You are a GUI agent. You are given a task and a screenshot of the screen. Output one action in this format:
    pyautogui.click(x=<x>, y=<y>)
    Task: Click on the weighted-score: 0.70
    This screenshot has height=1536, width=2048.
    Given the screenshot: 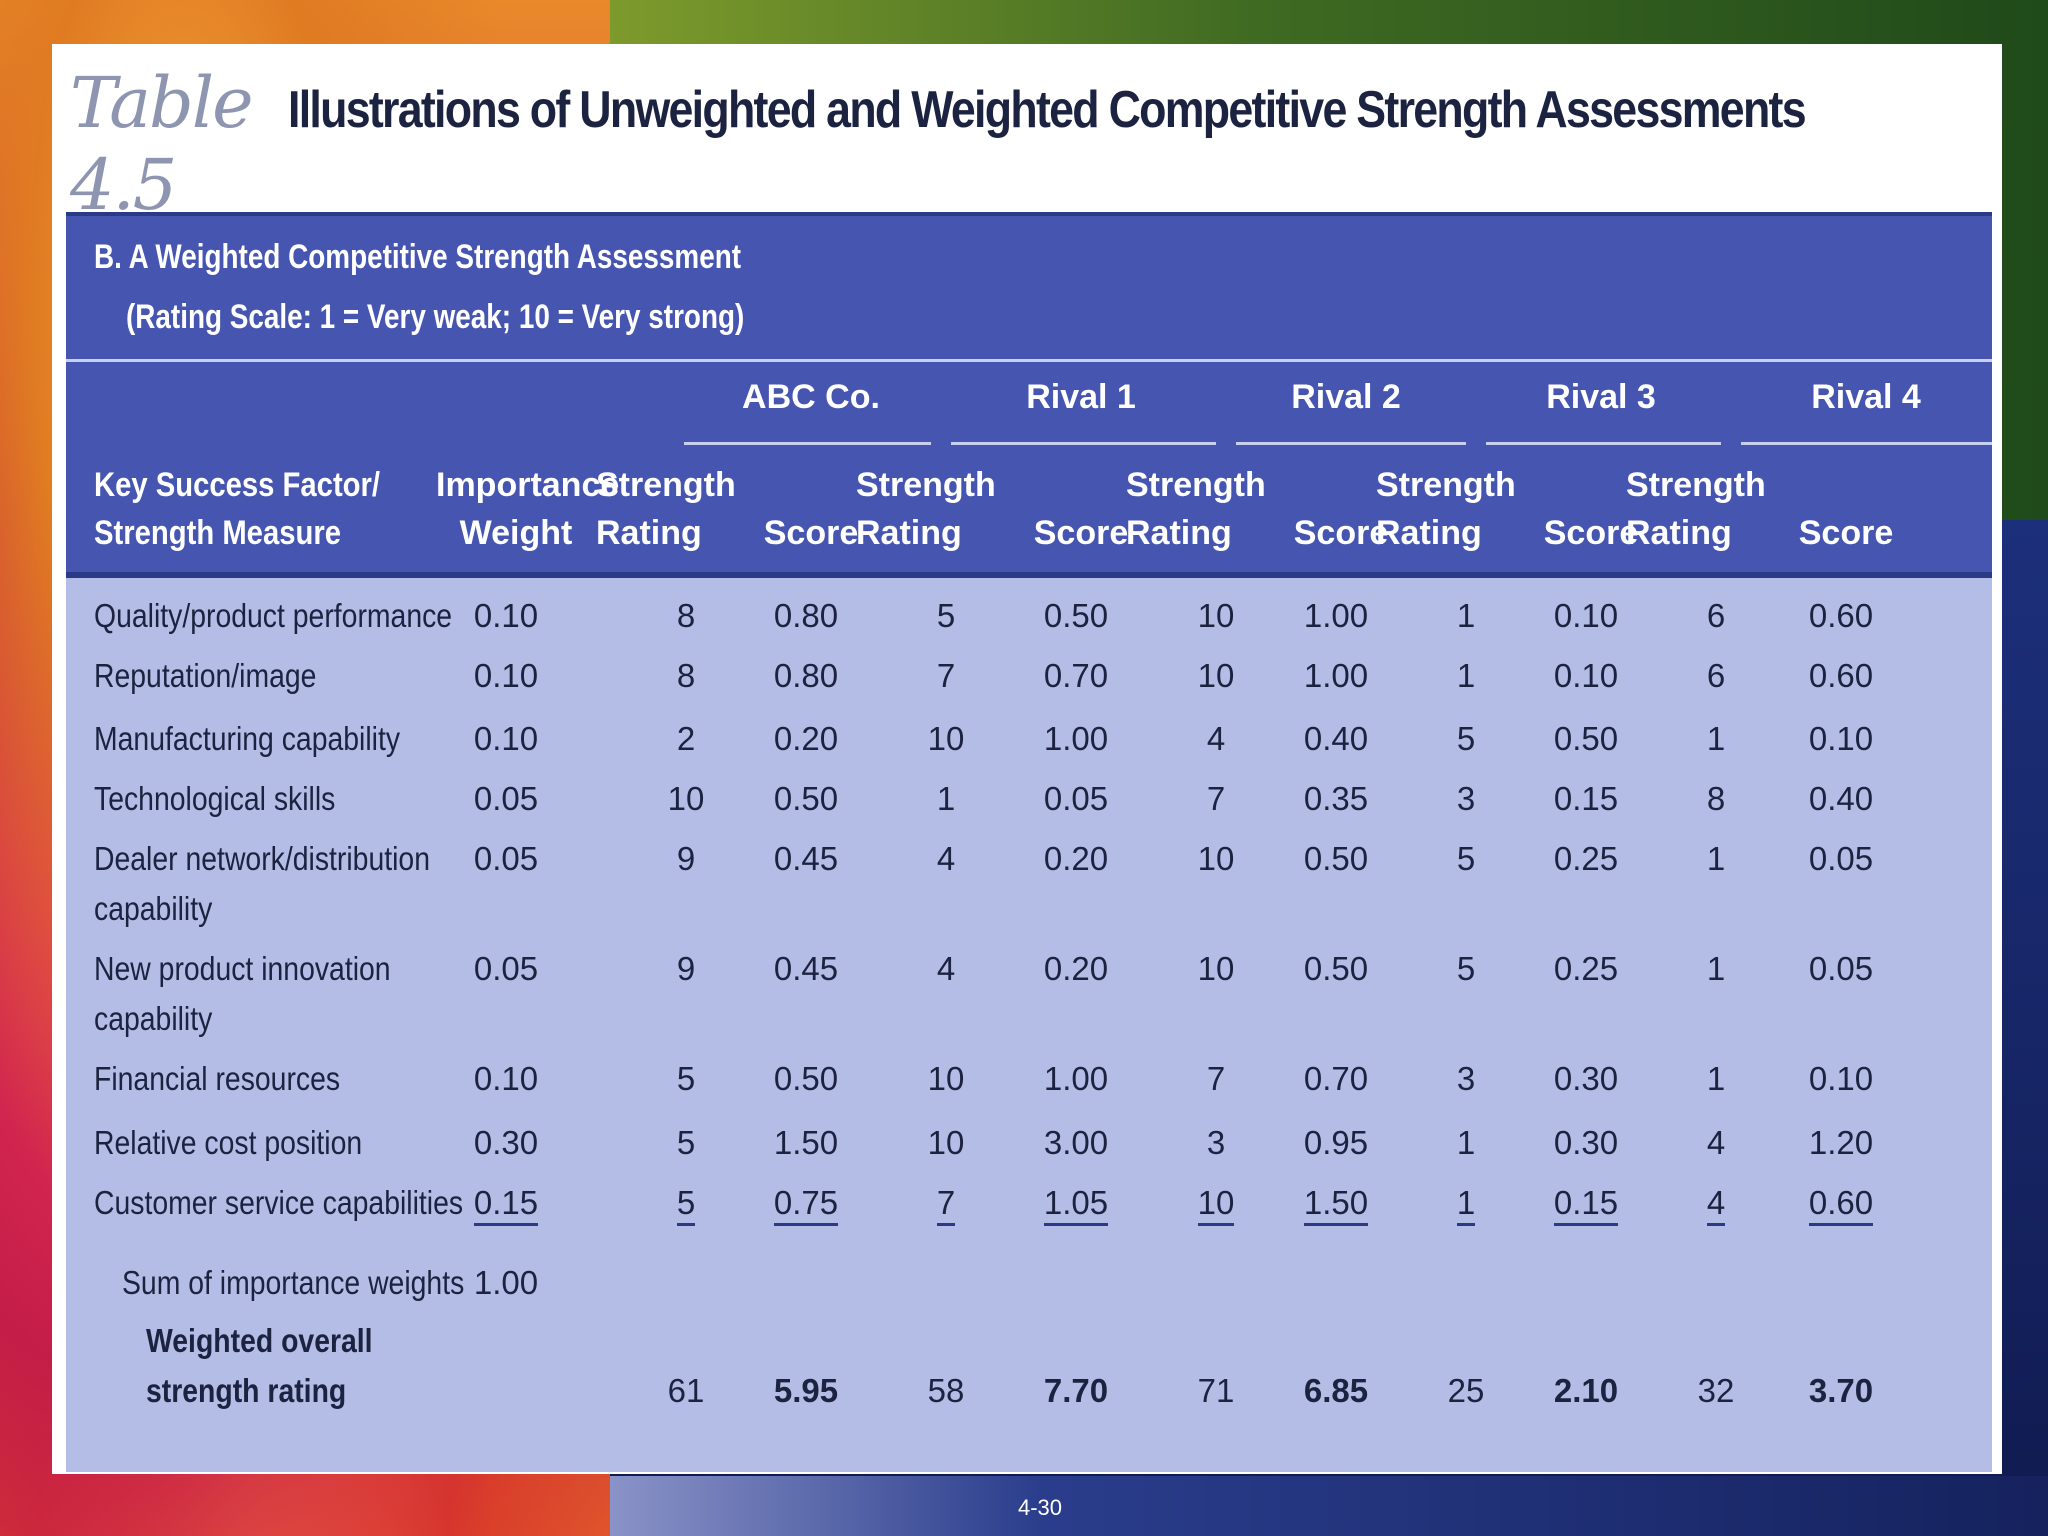 What is the action you would take?
    pyautogui.click(x=1336, y=1078)
    